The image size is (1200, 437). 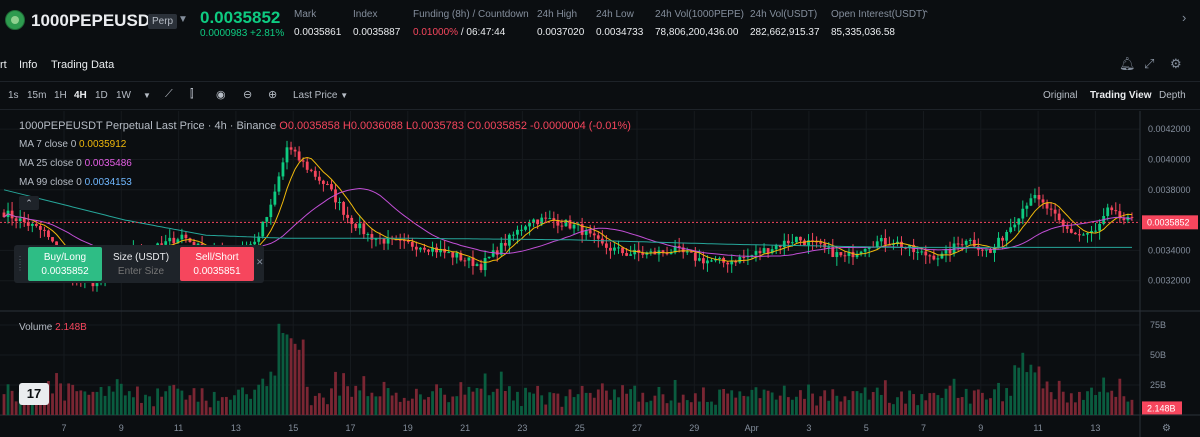 I want to click on timeframe-1h: 1H, so click(x=60, y=95).